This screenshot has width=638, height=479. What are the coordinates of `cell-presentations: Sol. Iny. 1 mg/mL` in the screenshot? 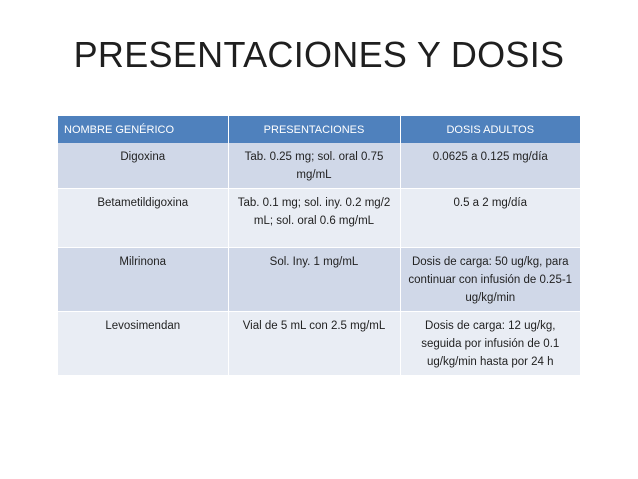 It's located at (314, 279).